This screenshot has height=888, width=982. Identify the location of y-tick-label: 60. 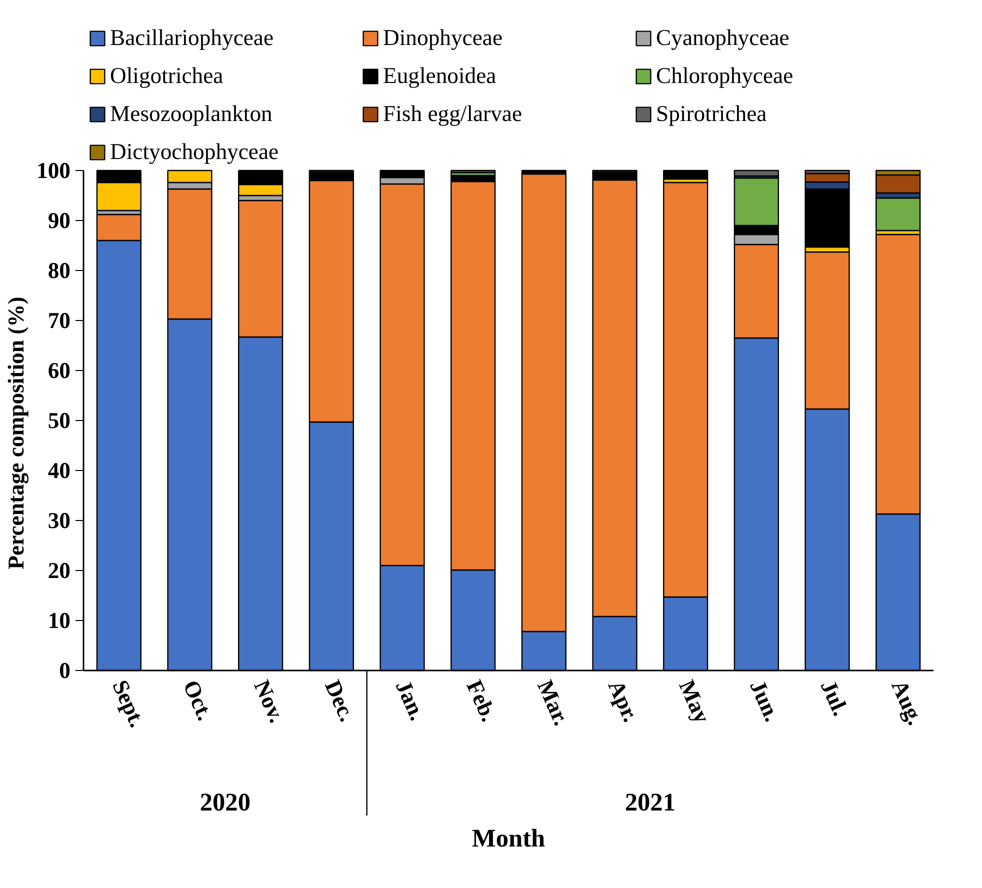
(59, 370).